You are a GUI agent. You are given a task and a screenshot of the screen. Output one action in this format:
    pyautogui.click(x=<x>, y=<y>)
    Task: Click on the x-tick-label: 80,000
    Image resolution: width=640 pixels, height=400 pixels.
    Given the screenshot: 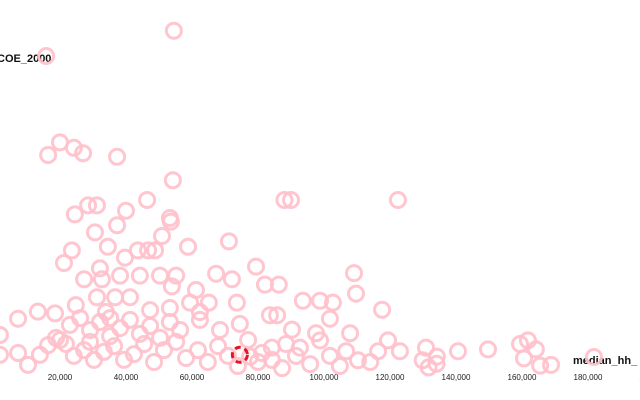 What is the action you would take?
    pyautogui.click(x=258, y=377)
    